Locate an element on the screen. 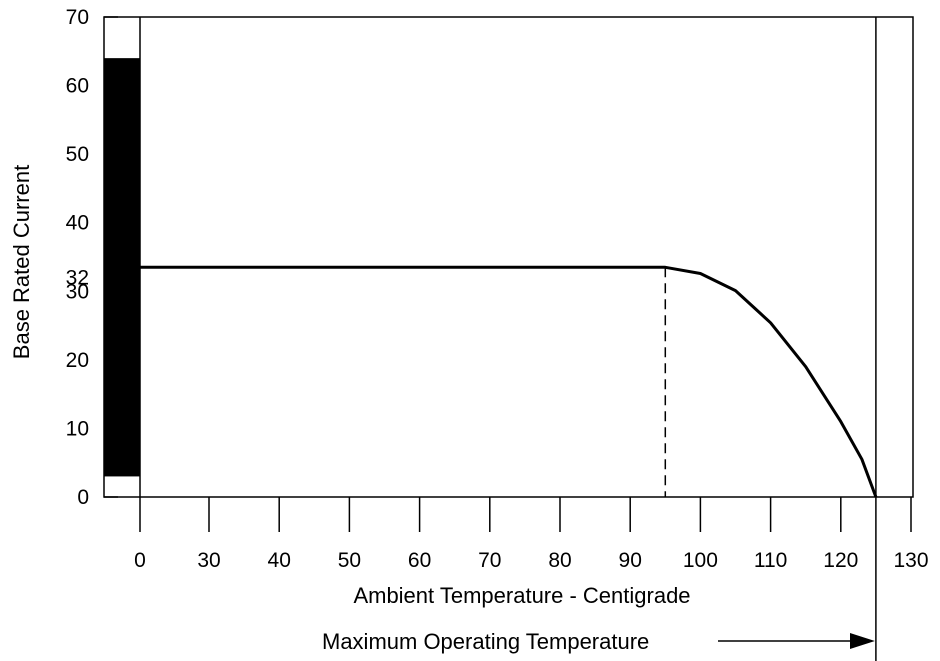 The height and width of the screenshot is (661, 940). x-tick-label: 40 is located at coordinates (279, 560).